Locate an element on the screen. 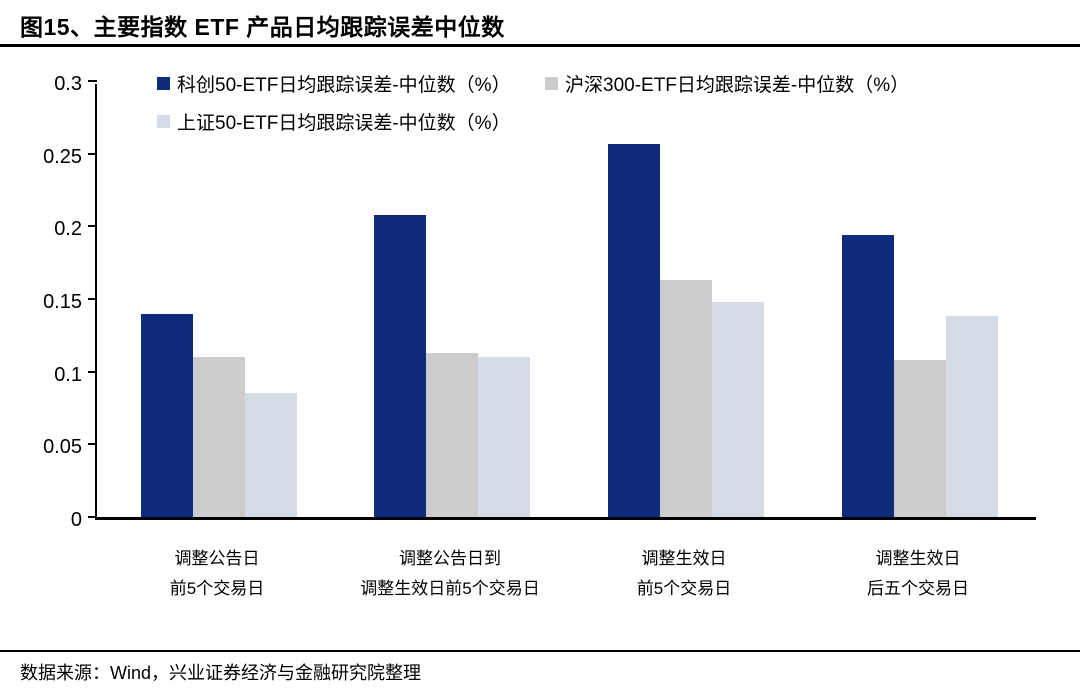  x-axis-label: 调整生效日前5个交易日 is located at coordinates (684, 574).